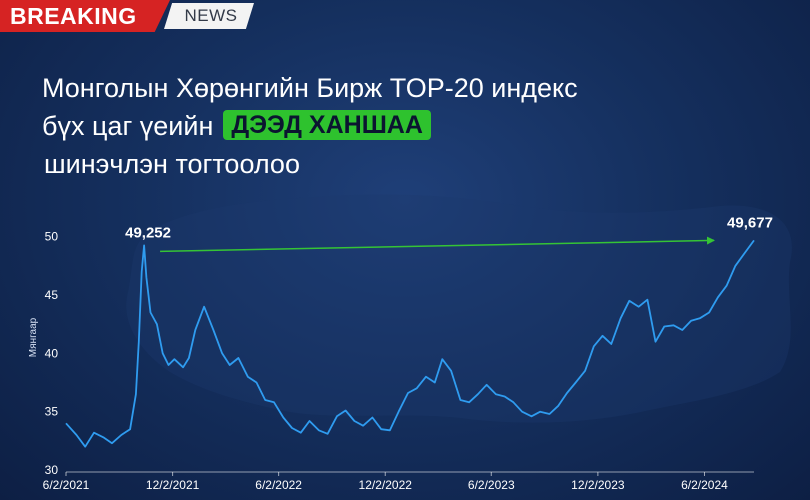 Image resolution: width=810 pixels, height=500 pixels. I want to click on y-tick-label: 40, so click(52, 353).